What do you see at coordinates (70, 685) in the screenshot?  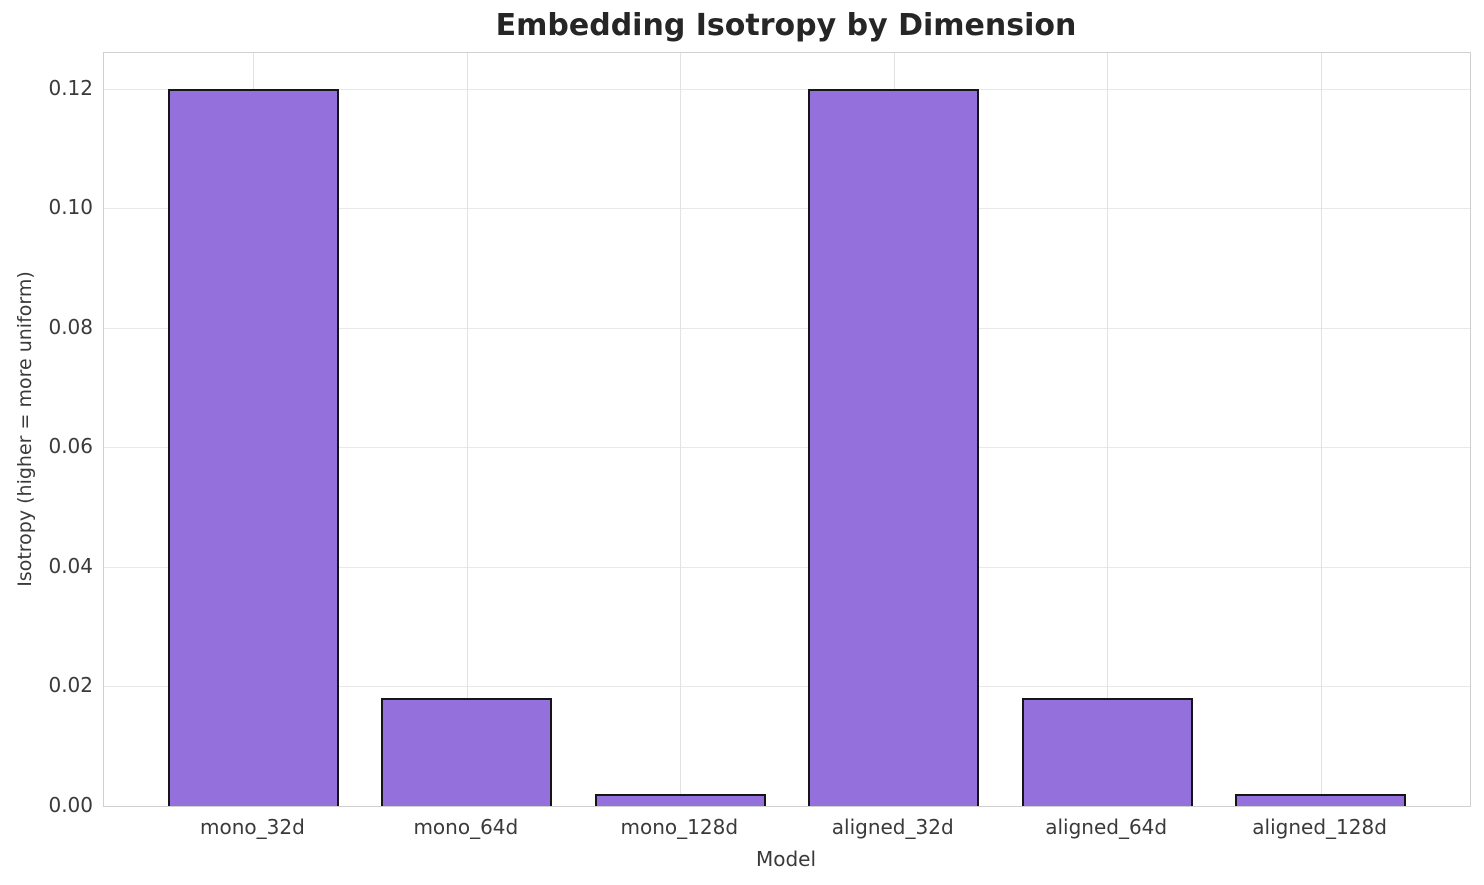 I see `ytick-label-0.02: 0.02` at bounding box center [70, 685].